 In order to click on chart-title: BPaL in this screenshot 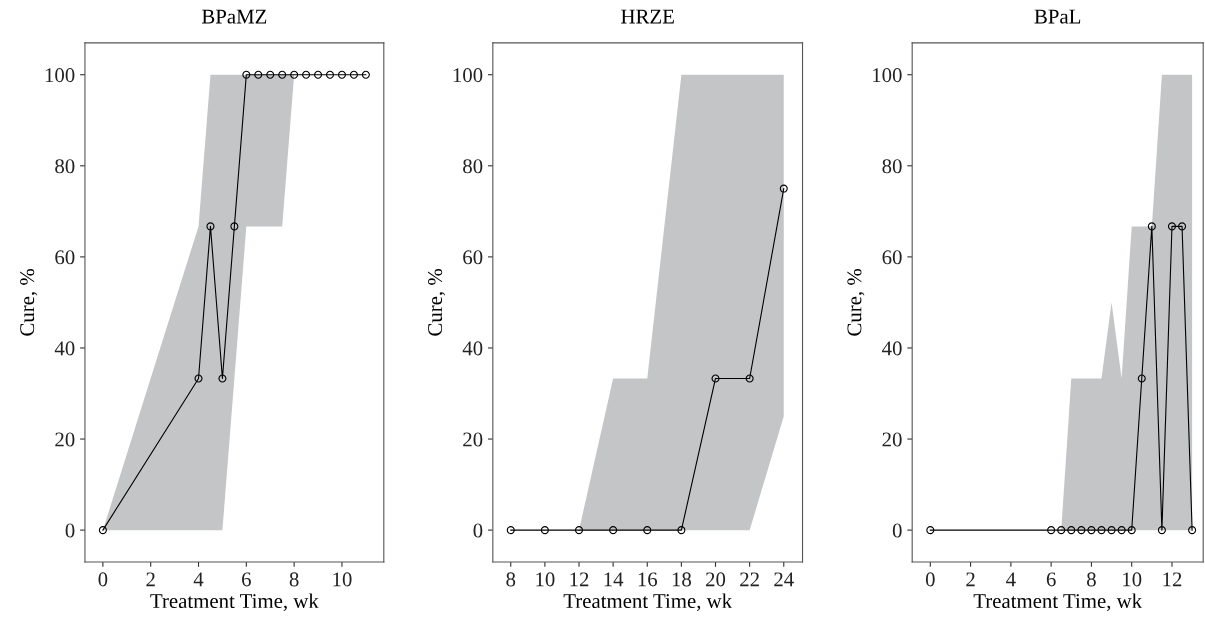, I will do `click(1057, 16)`.